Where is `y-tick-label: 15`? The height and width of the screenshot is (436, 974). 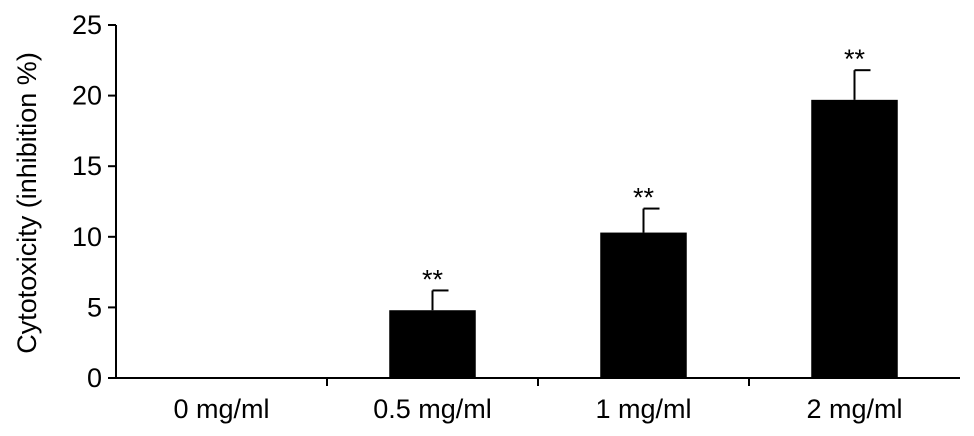 y-tick-label: 15 is located at coordinates (87, 166).